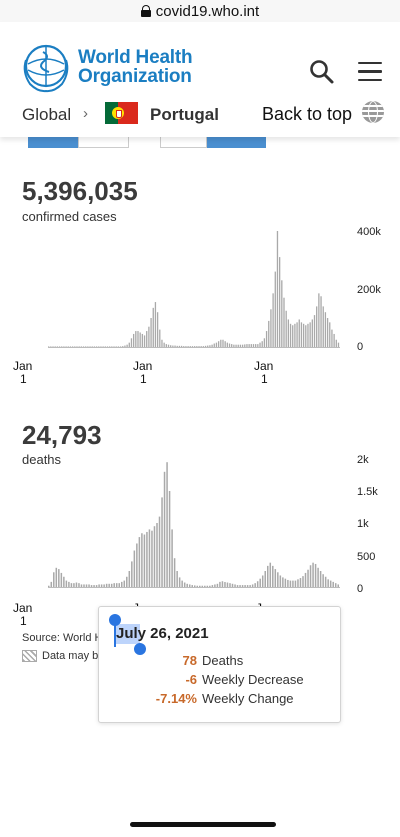 The image size is (400, 837). What do you see at coordinates (370, 72) in the screenshot?
I see `hamburger-menu-icon` at bounding box center [370, 72].